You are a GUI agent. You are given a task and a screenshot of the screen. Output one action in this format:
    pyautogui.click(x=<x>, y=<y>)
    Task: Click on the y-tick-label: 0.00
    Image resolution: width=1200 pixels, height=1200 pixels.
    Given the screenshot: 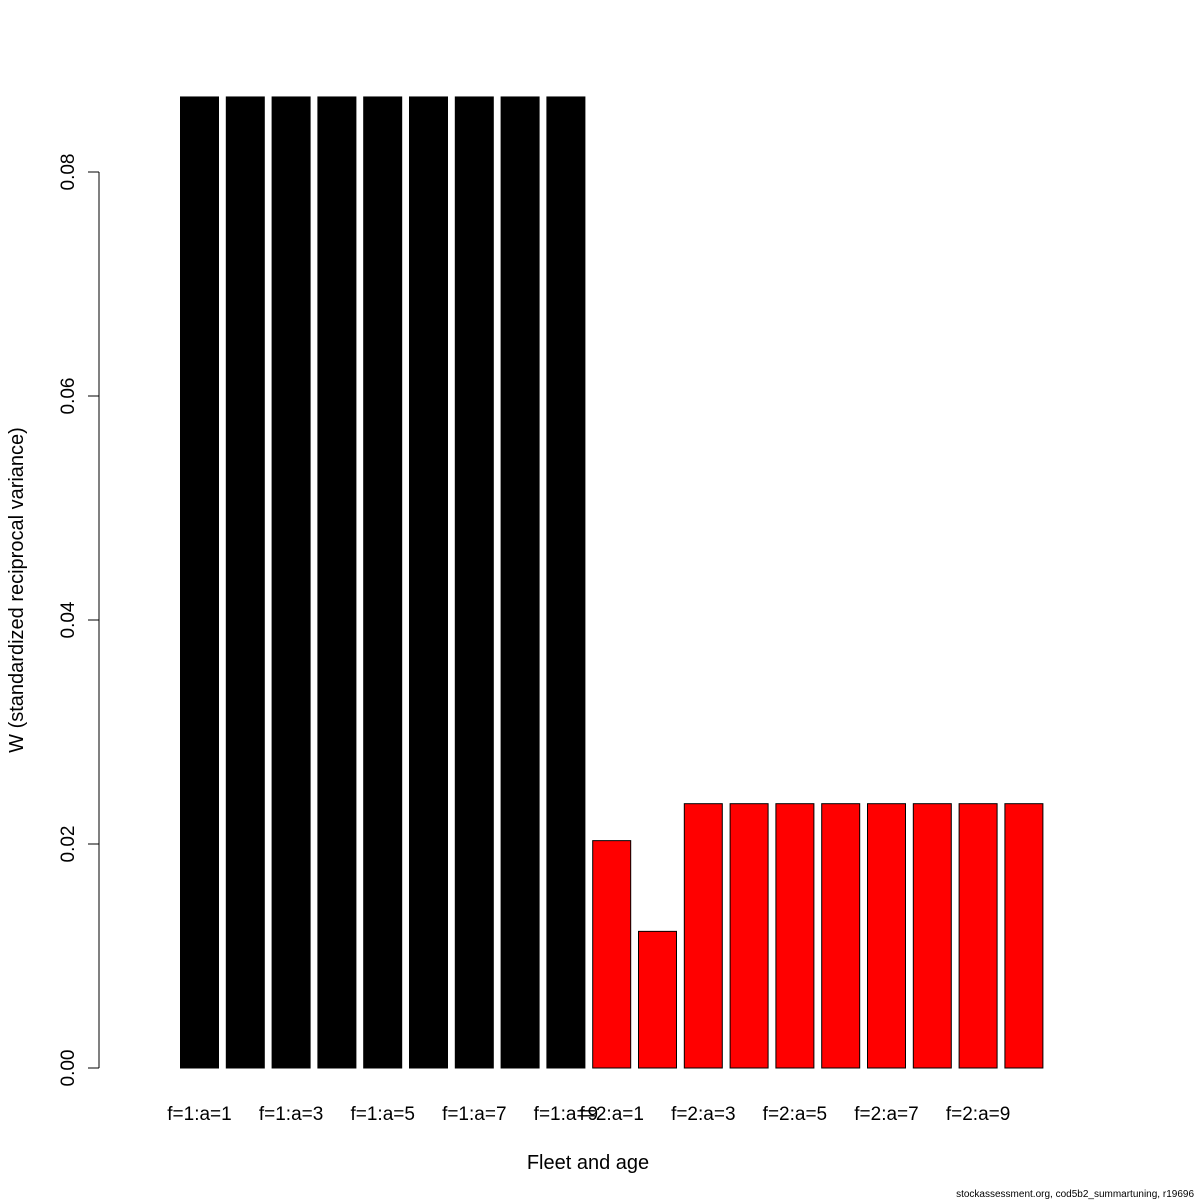 What is the action you would take?
    pyautogui.click(x=68, y=1068)
    